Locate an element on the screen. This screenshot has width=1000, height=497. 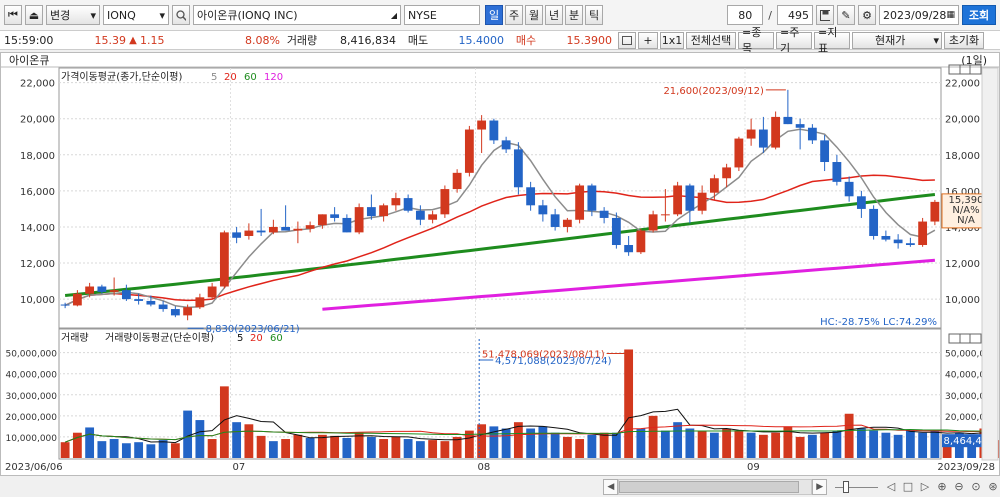
date-start: 2023/06/06 is located at coordinates (34, 467).